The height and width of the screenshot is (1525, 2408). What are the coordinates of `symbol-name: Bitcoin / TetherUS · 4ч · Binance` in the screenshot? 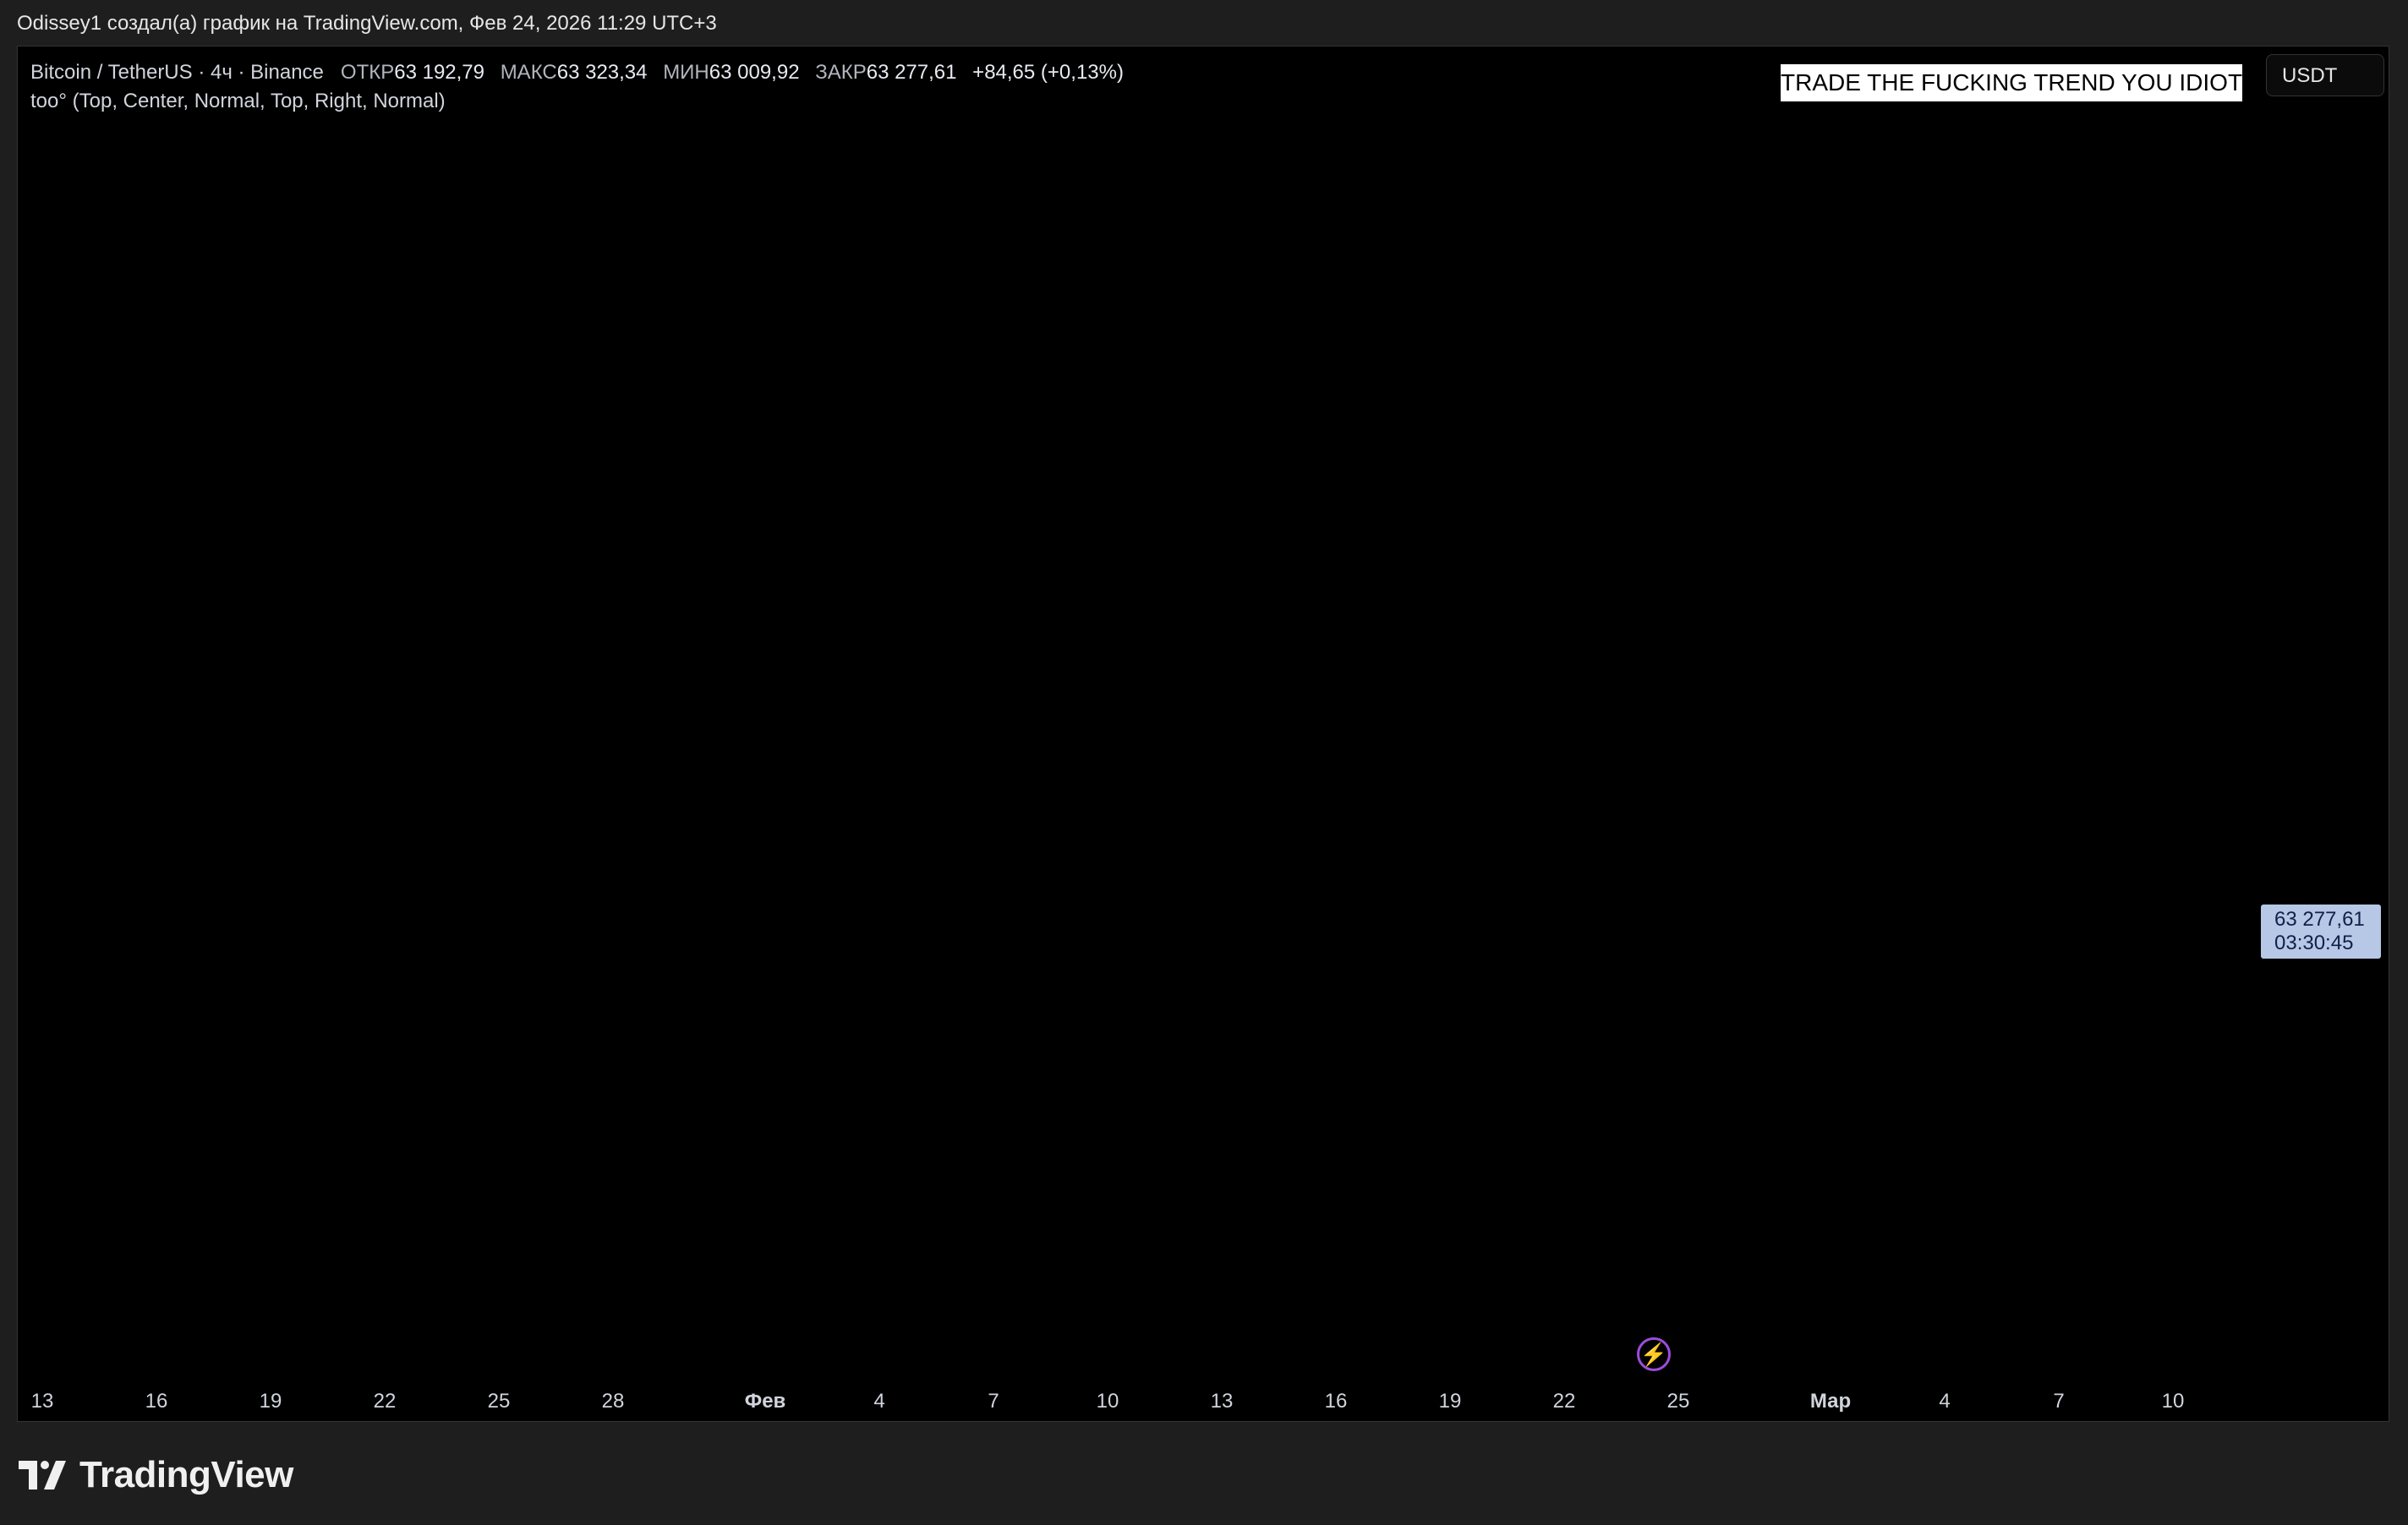 It's located at (177, 72).